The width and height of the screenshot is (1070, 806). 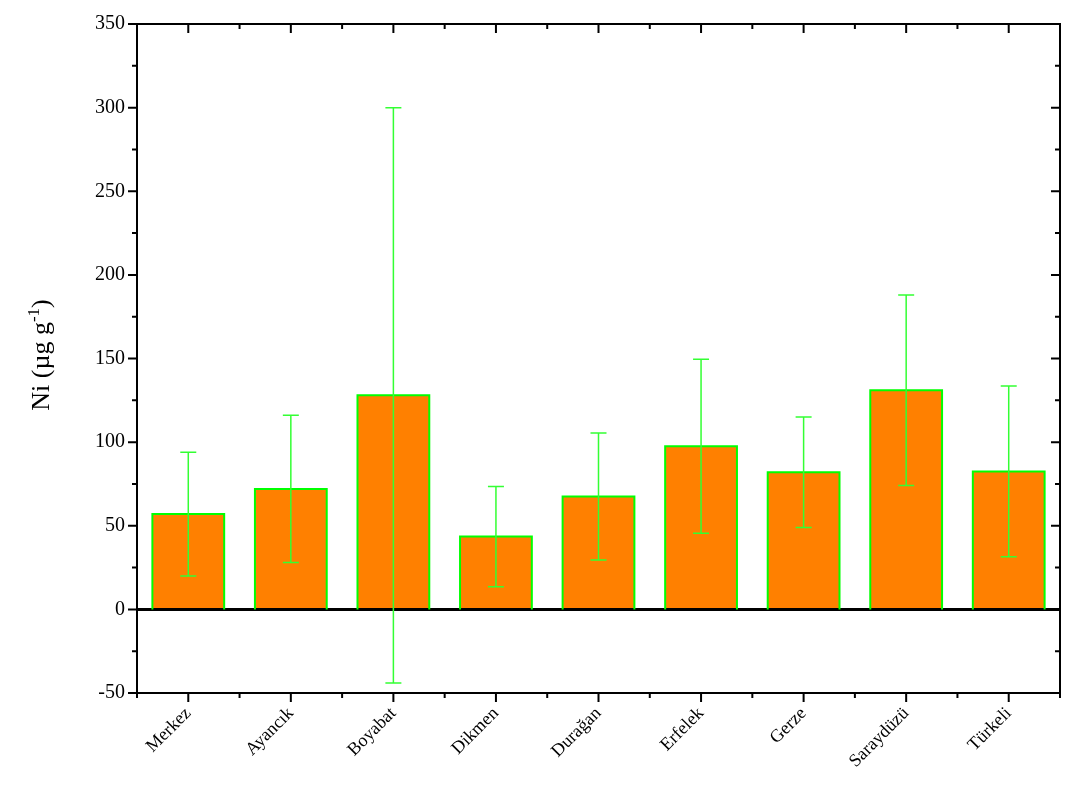 What do you see at coordinates (115, 524) in the screenshot?
I see `y-tick-label: 50` at bounding box center [115, 524].